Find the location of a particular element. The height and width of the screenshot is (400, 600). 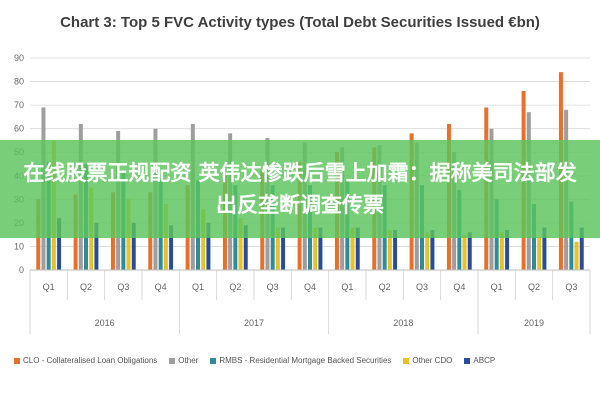

y-tick-label: 10 is located at coordinates (19, 246).